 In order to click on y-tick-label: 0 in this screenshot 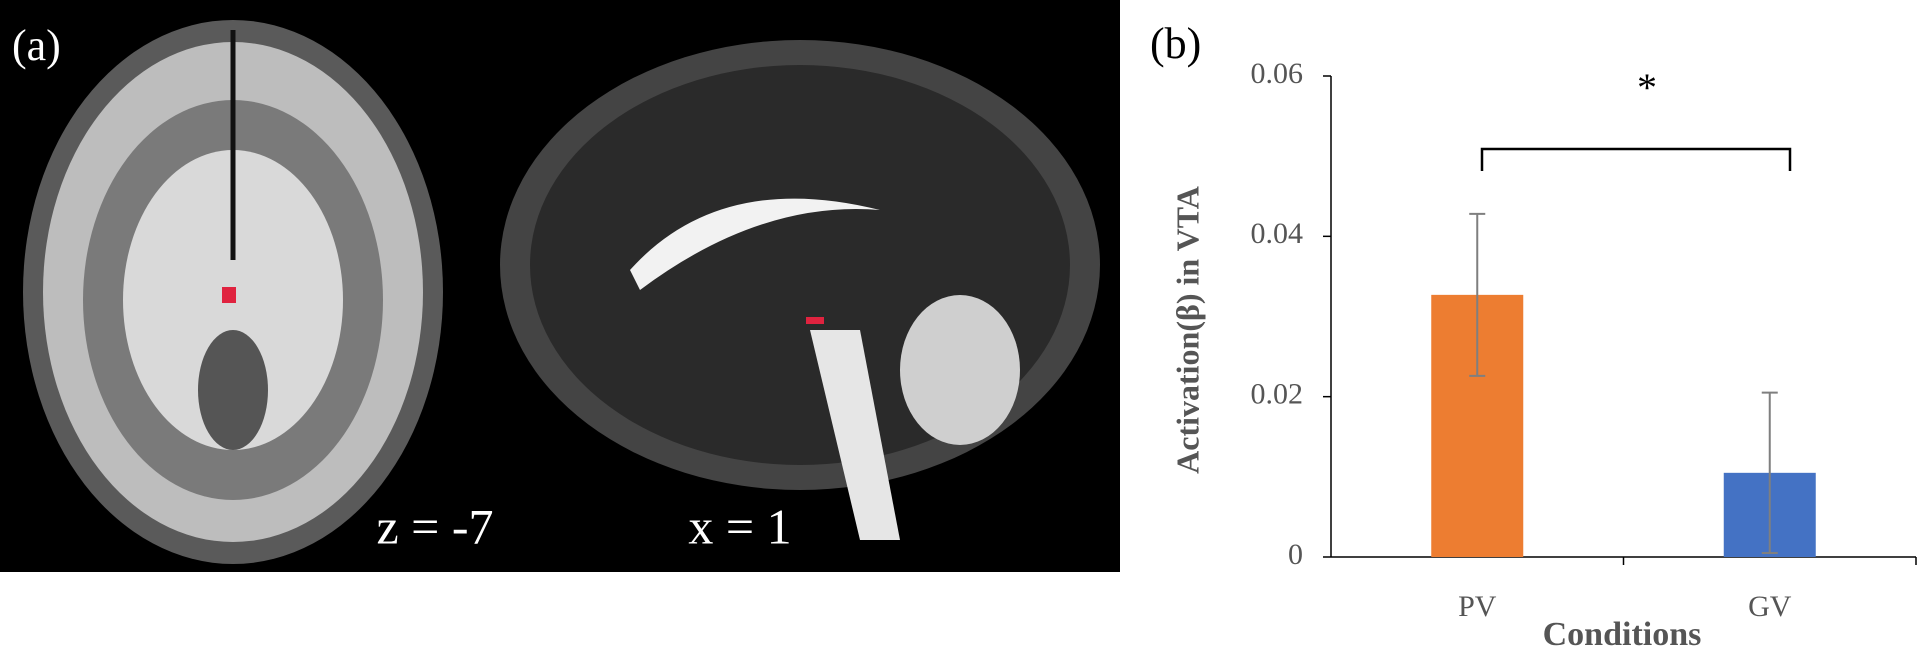, I will do `click(1295, 554)`.